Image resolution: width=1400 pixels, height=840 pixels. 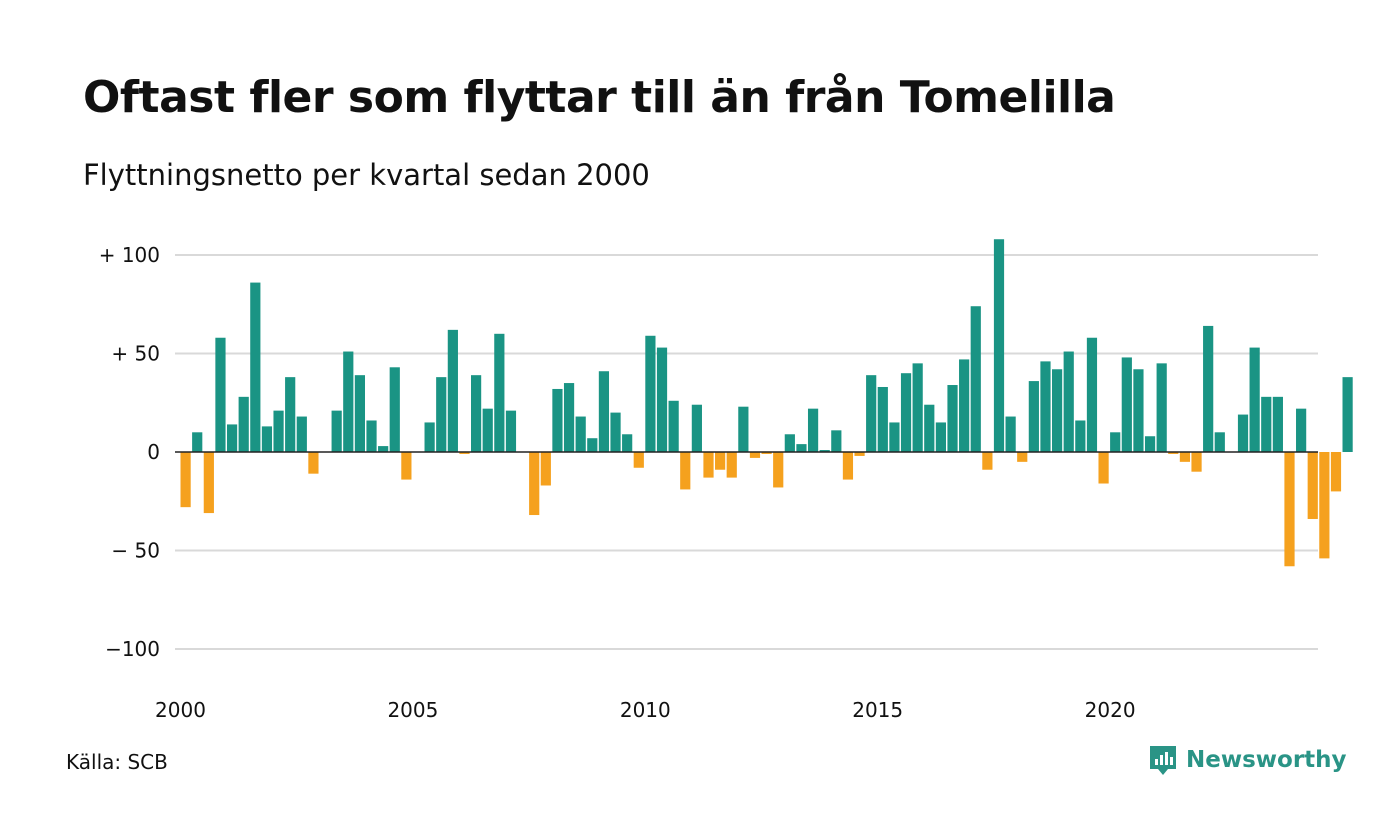 I want to click on x-tick-label: 2000, so click(x=180, y=710).